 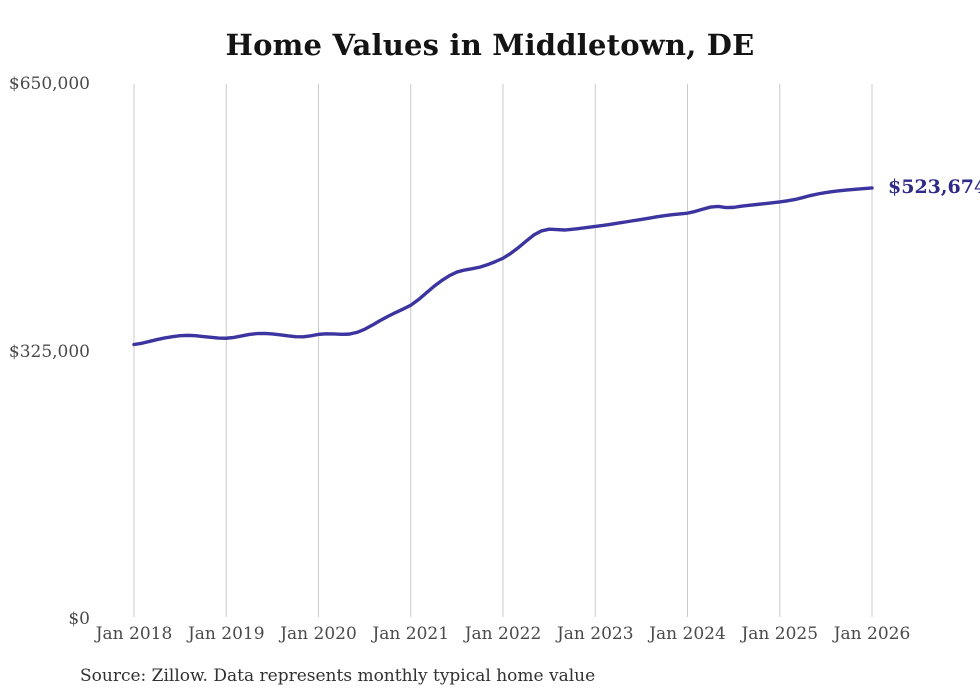 I want to click on x-tick-label: Jan 2024, so click(x=687, y=634).